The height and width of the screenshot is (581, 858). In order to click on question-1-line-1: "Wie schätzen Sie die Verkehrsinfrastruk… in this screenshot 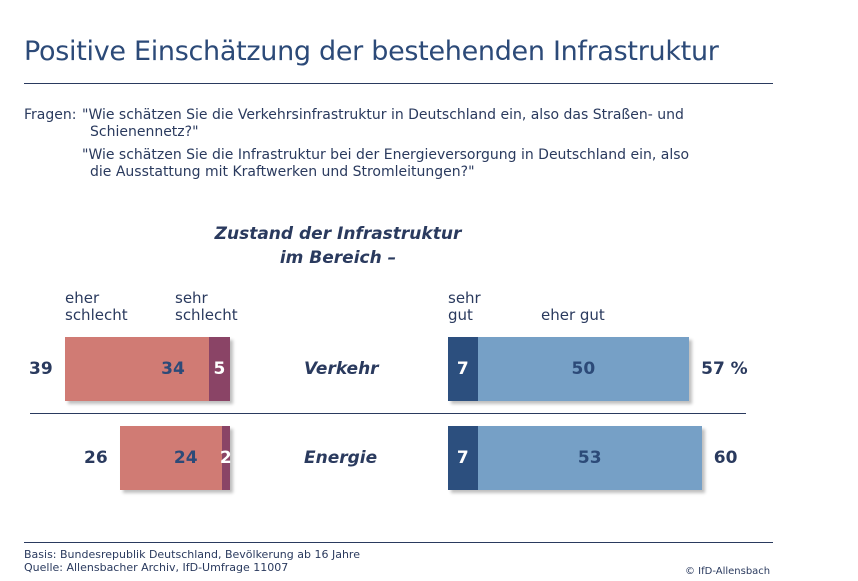, I will do `click(383, 115)`.